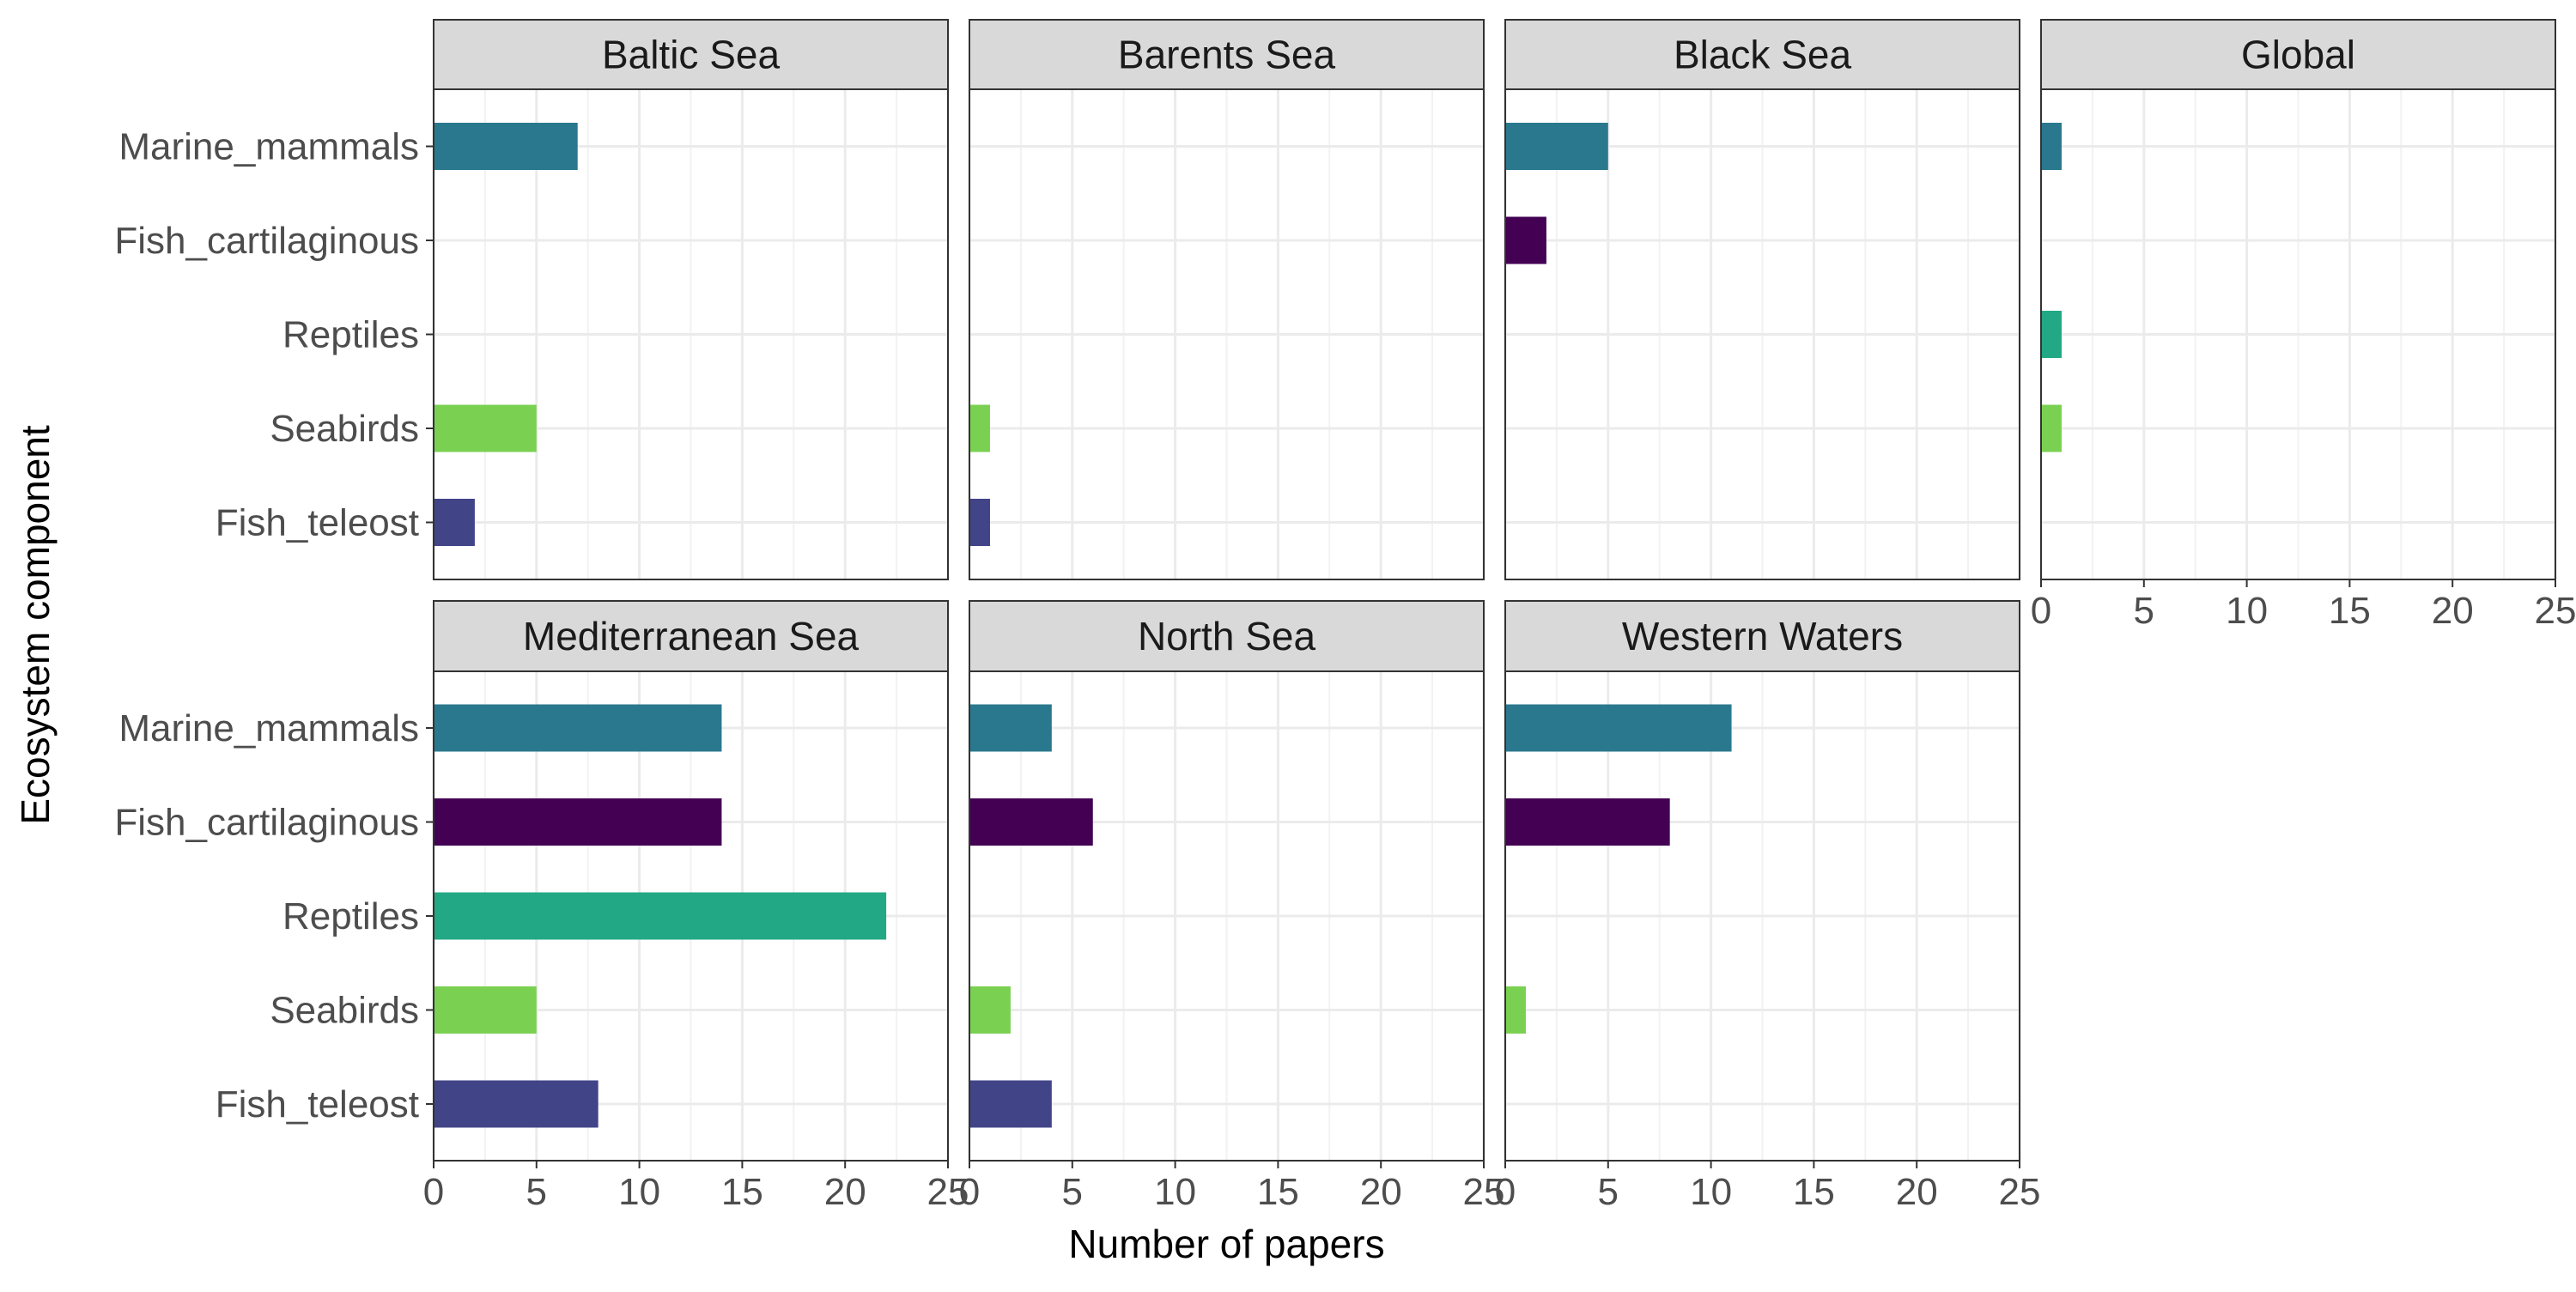 This screenshot has width=2576, height=1292. Describe the element at coordinates (1227, 916) in the screenshot. I see `panel-border-north-sea` at that location.